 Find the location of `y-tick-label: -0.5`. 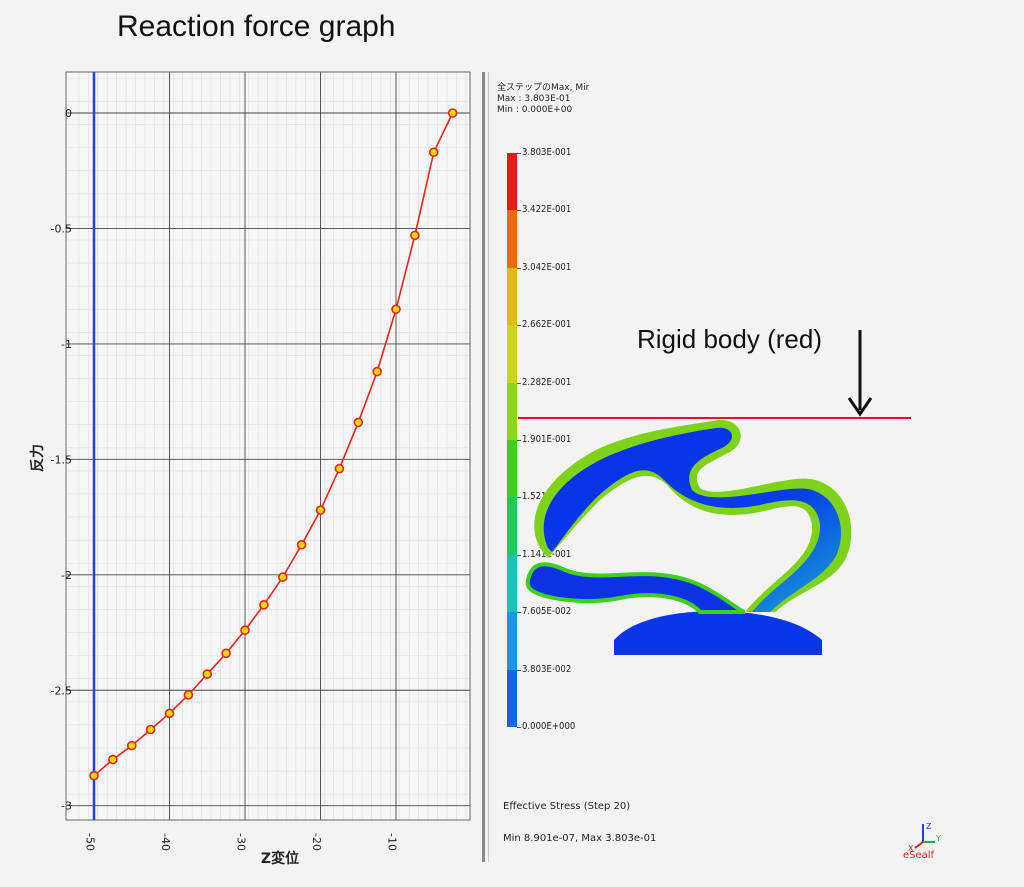

y-tick-label: -0.5 is located at coordinates (61, 228).